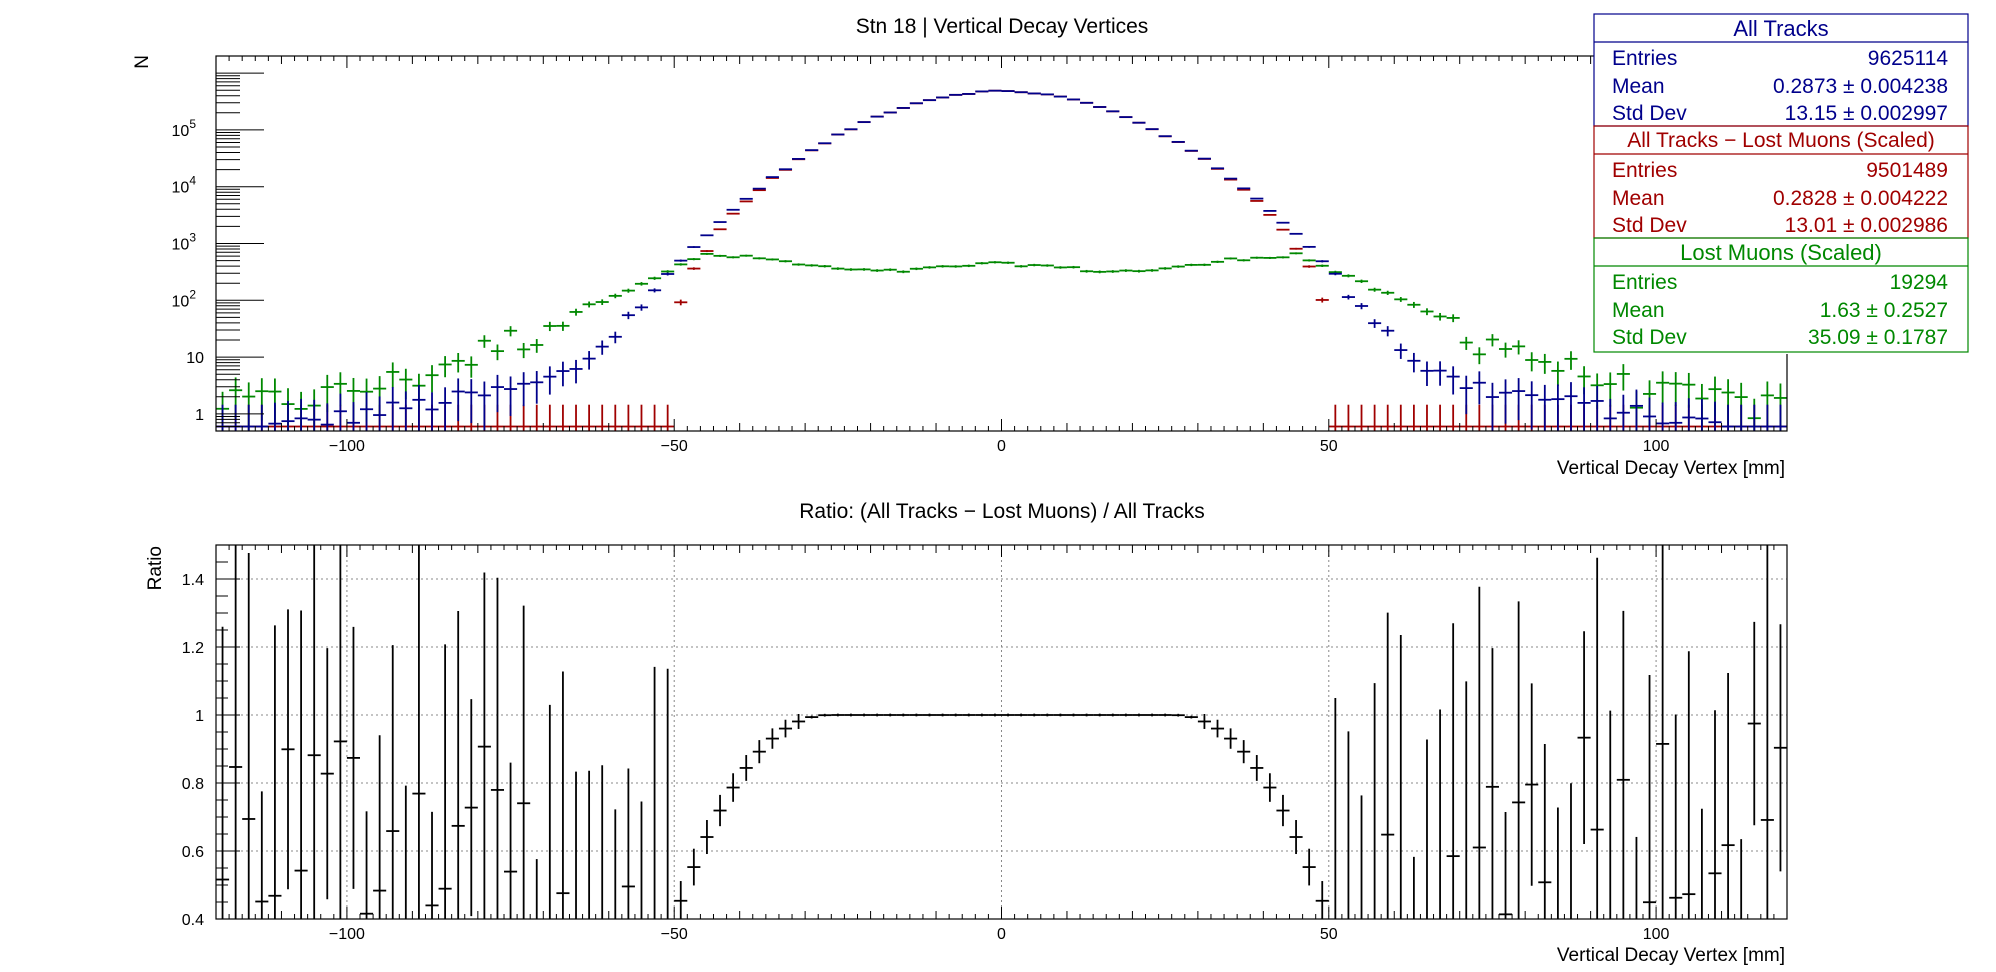 The image size is (1996, 972). I want to click on y-tick-exponent: 2, so click(192, 294).